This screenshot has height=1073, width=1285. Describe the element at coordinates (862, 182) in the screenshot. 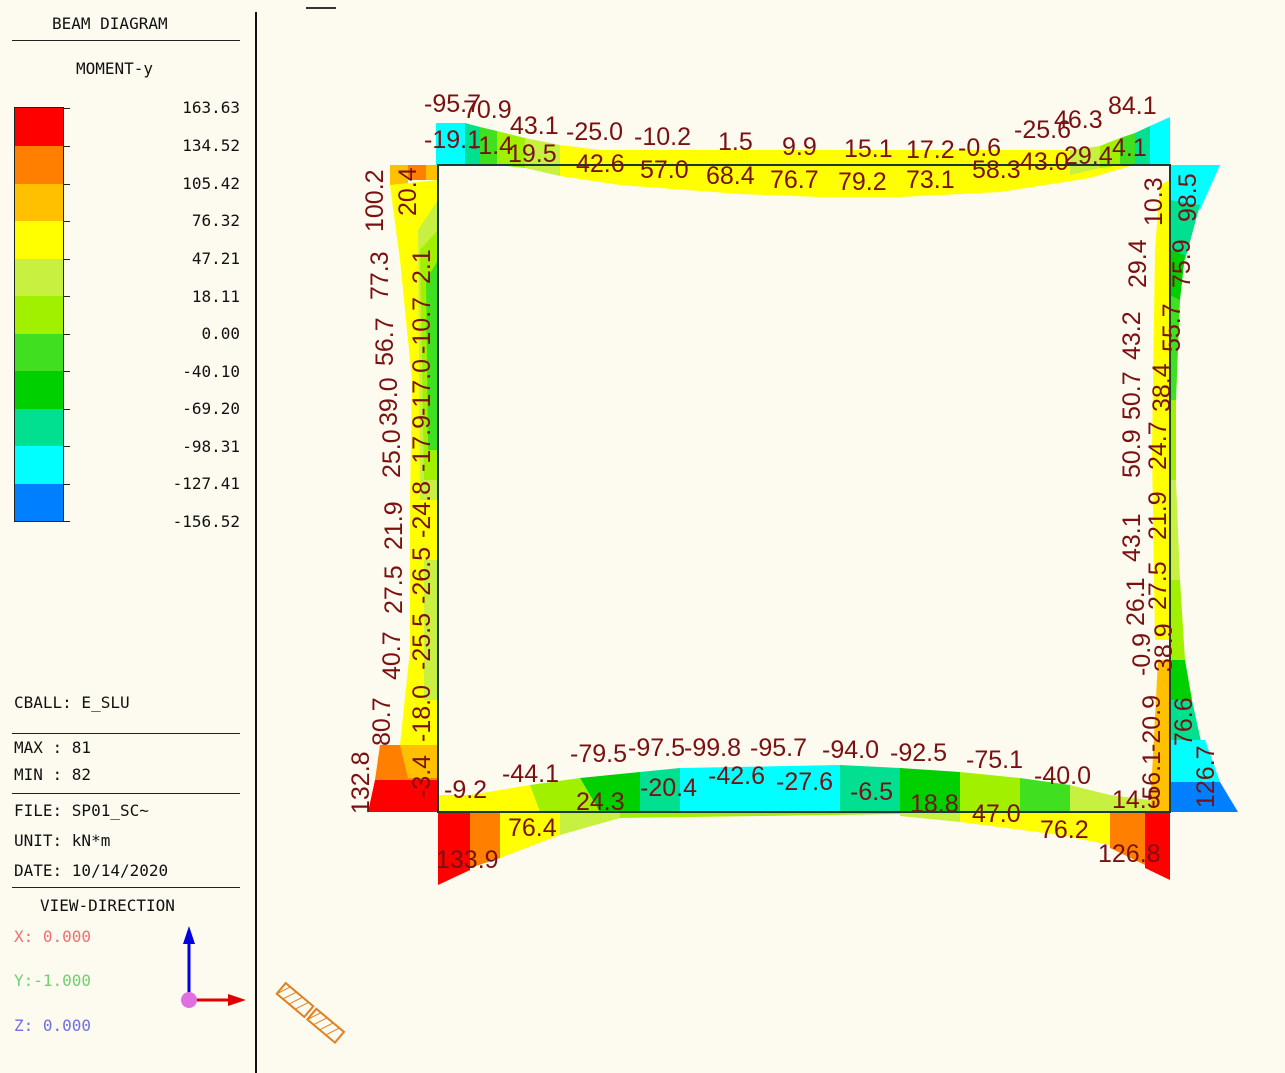

I see `moment-label: 79.2` at that location.